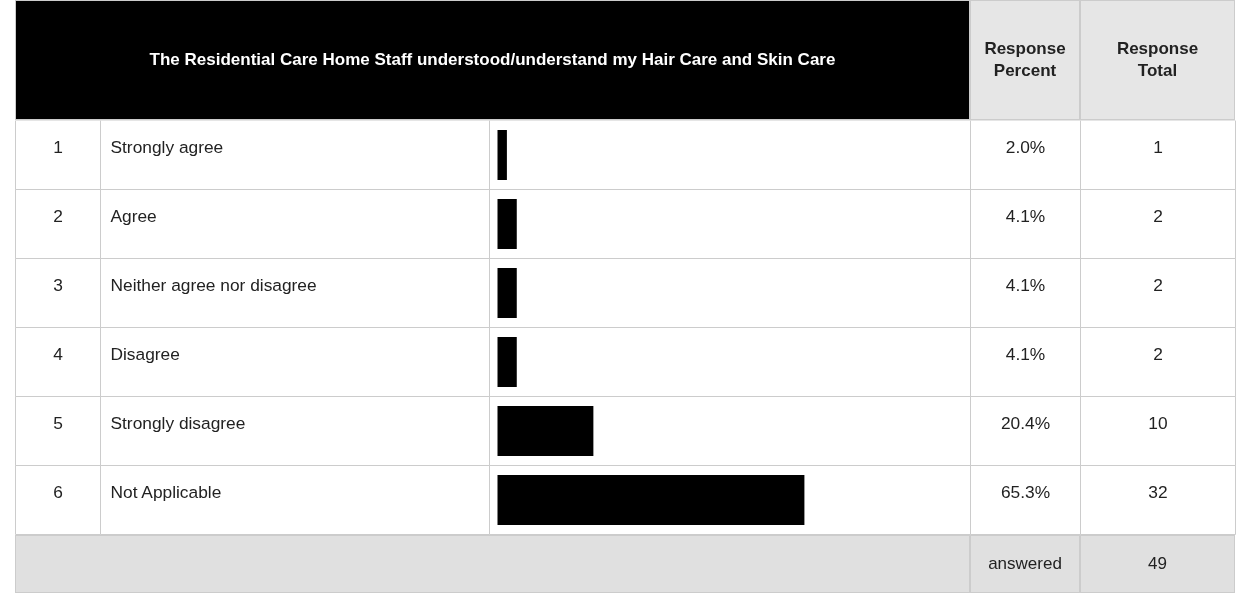  I want to click on data-label: 20.4%, so click(1025, 423).